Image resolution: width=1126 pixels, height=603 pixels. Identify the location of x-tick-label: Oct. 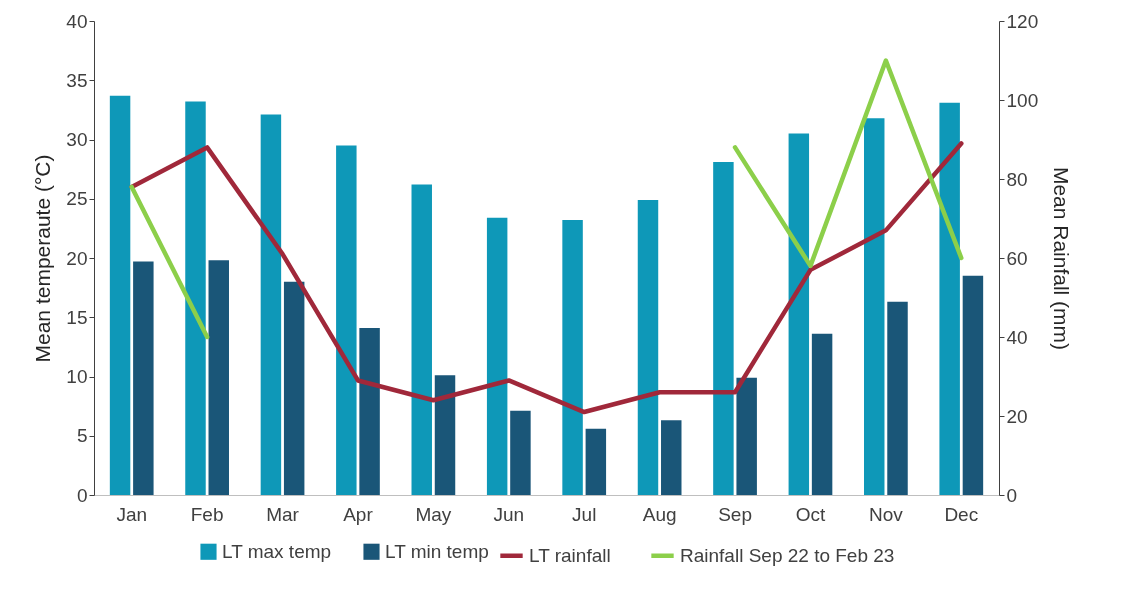
(810, 514).